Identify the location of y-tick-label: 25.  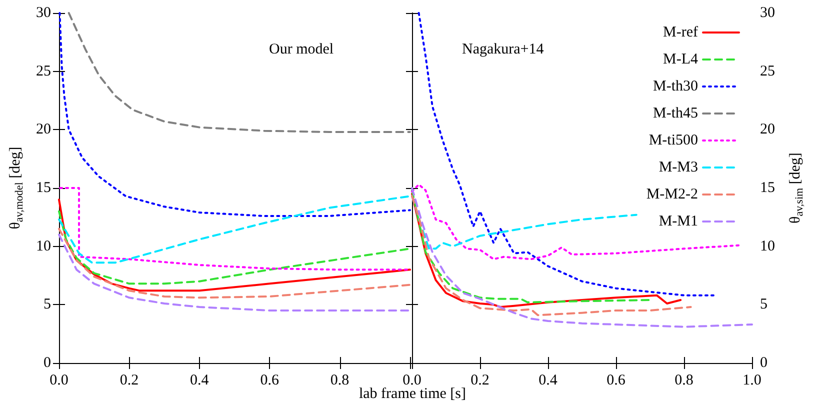
(43, 71).